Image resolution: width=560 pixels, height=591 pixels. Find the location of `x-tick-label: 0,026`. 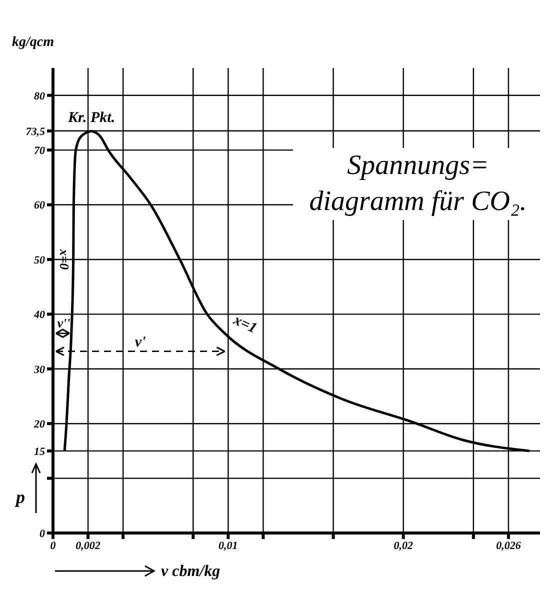

x-tick-label: 0,026 is located at coordinates (509, 546).